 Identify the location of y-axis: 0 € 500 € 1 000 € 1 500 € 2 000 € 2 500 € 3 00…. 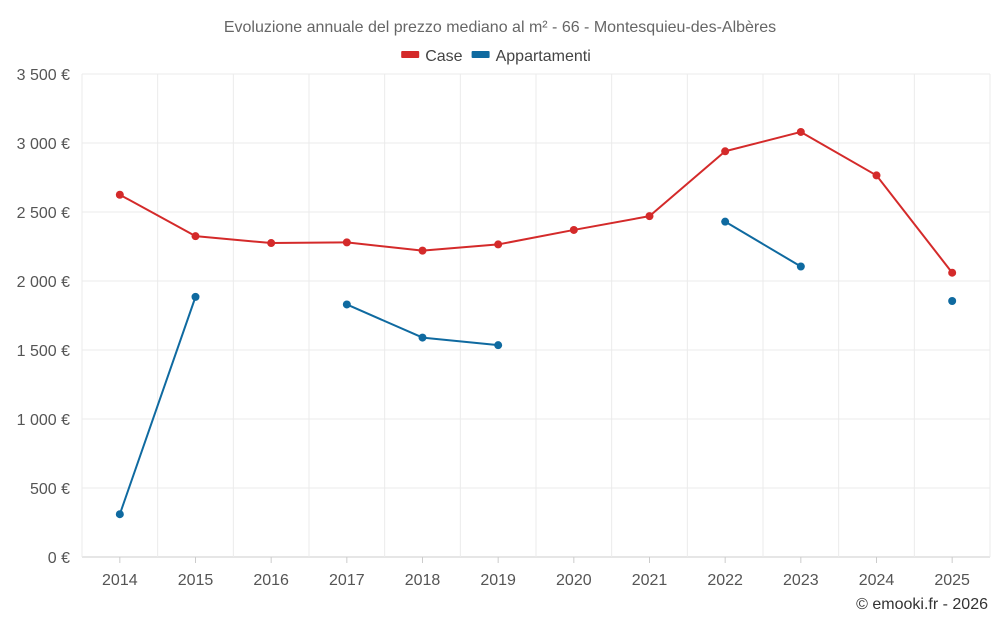
(43, 317).